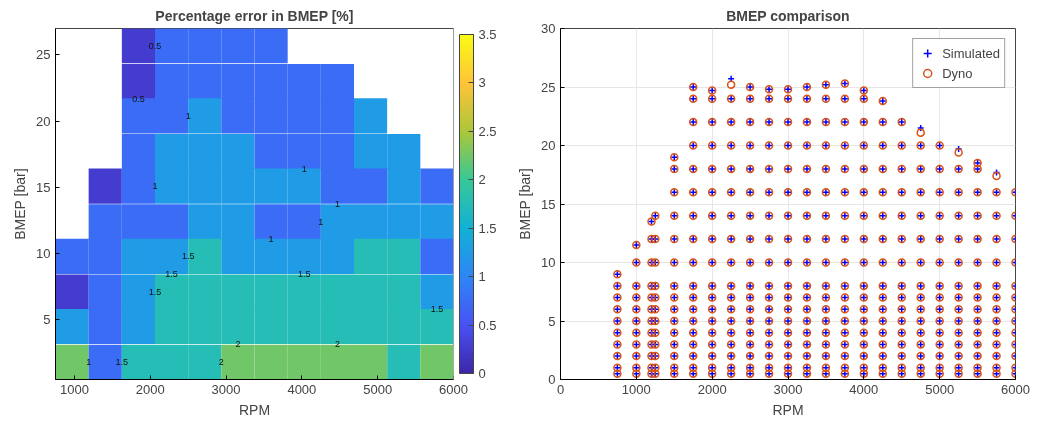 Image resolution: width=1037 pixels, height=429 pixels. Describe the element at coordinates (482, 373) in the screenshot. I see `color-bar-label: 0` at that location.